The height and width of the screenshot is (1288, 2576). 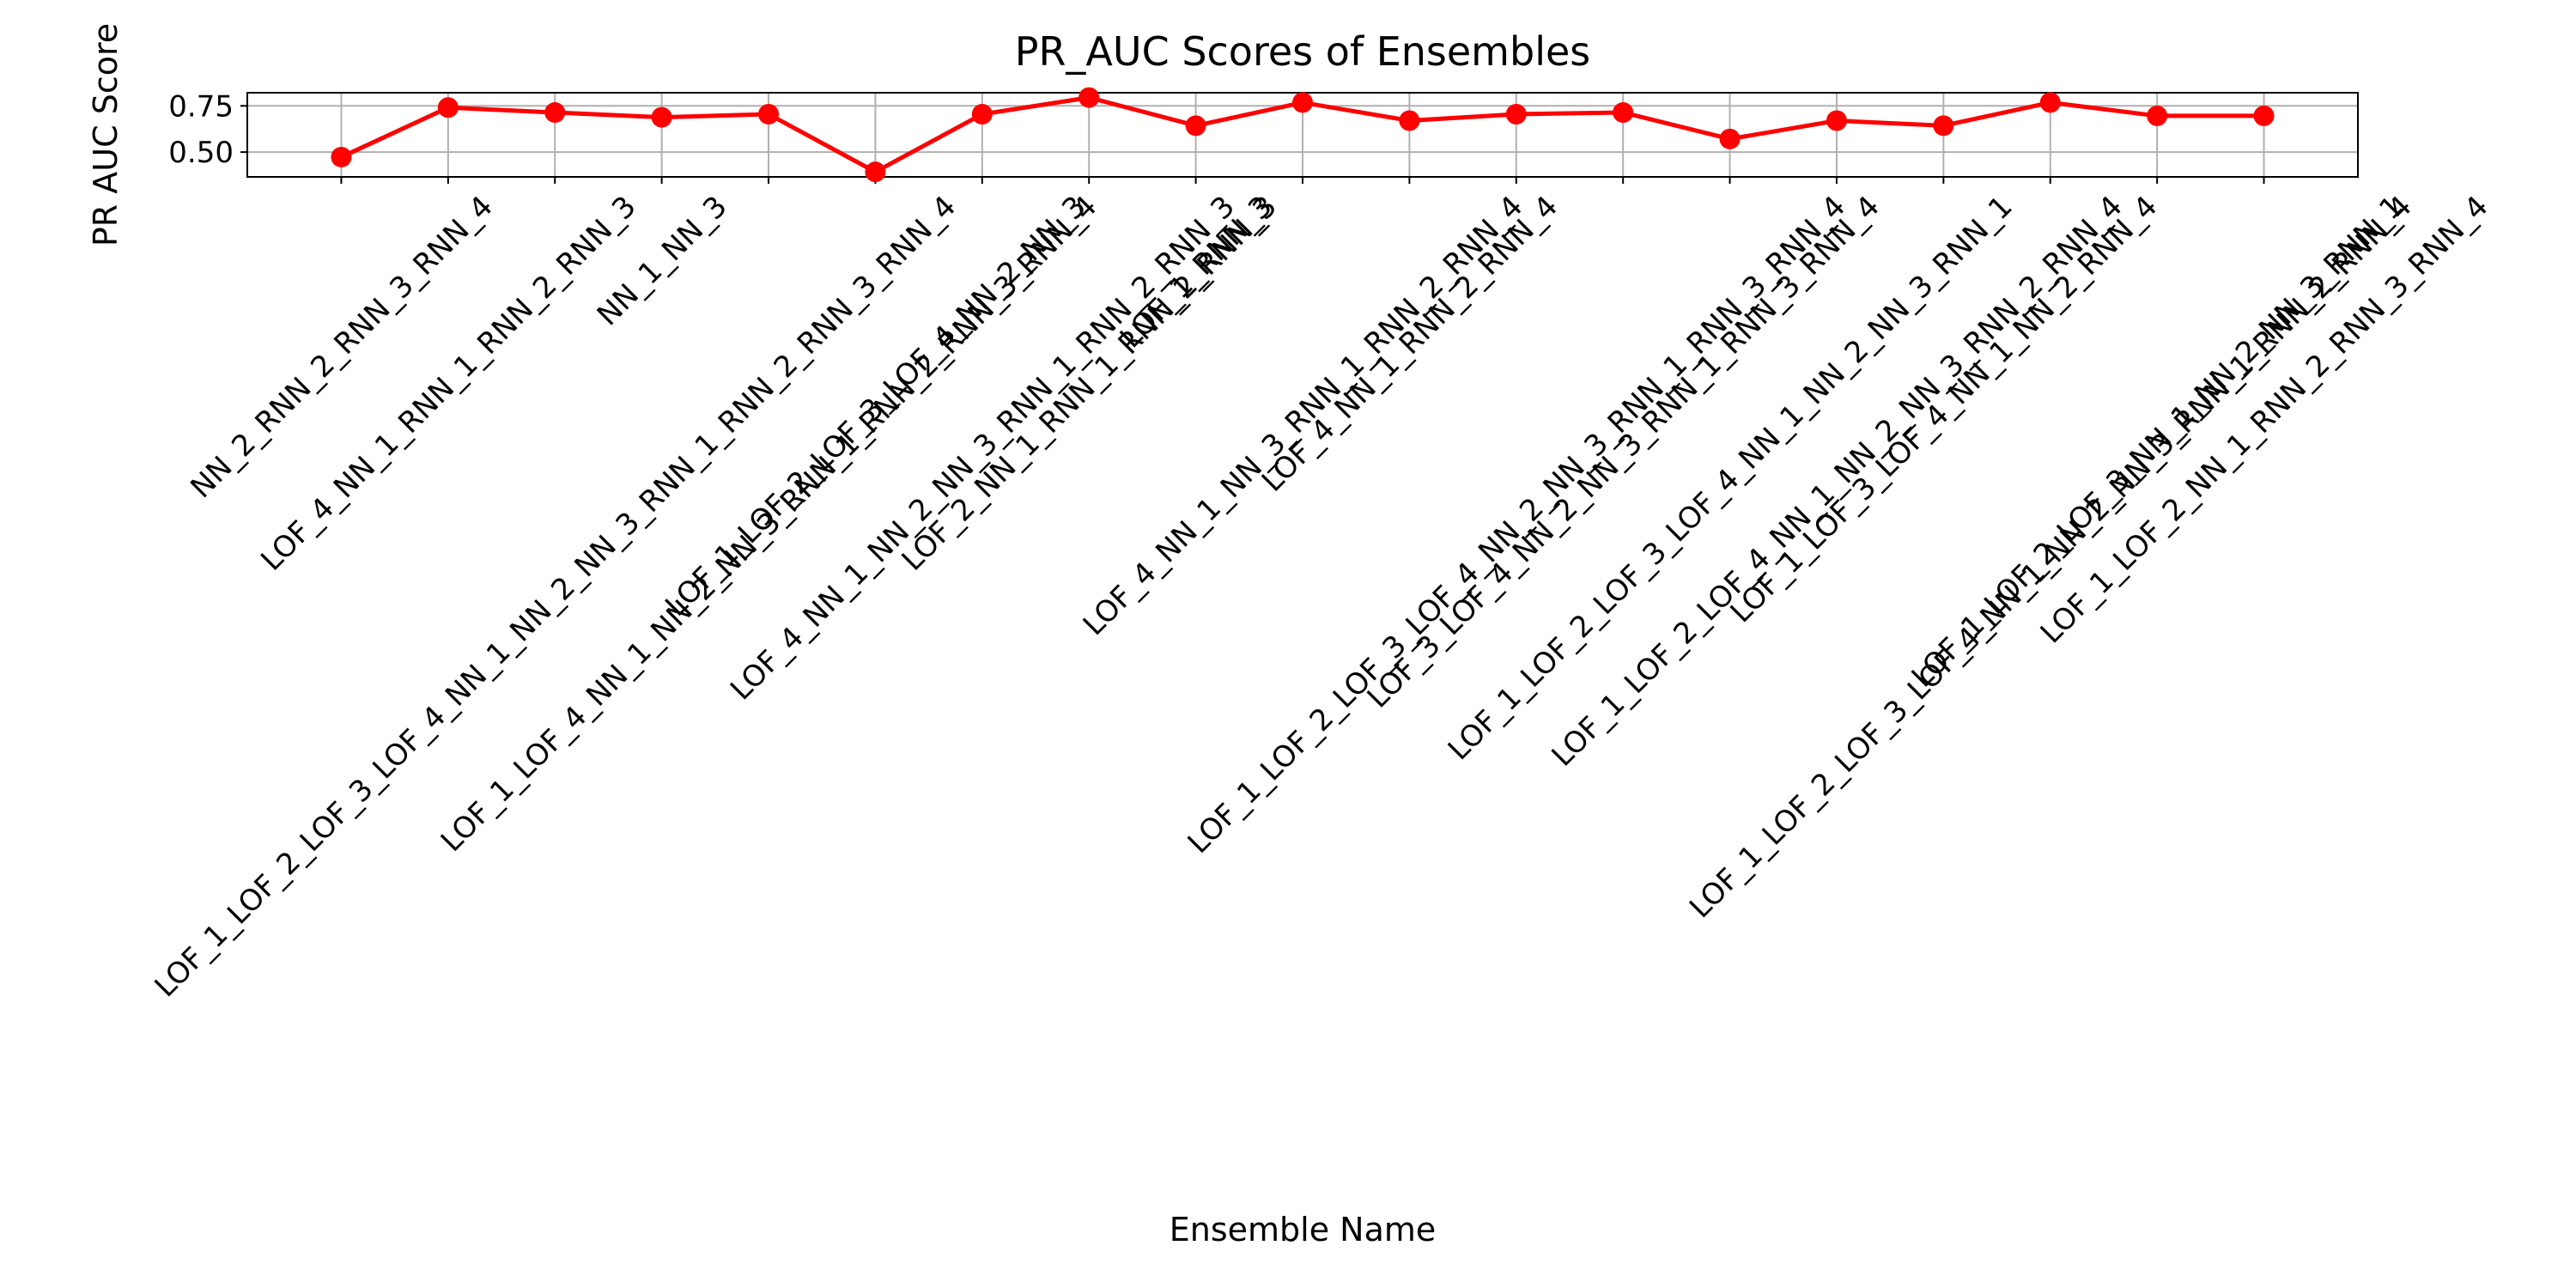 What do you see at coordinates (106, 134) in the screenshot?
I see `y-axis-label: PR AUC Score` at bounding box center [106, 134].